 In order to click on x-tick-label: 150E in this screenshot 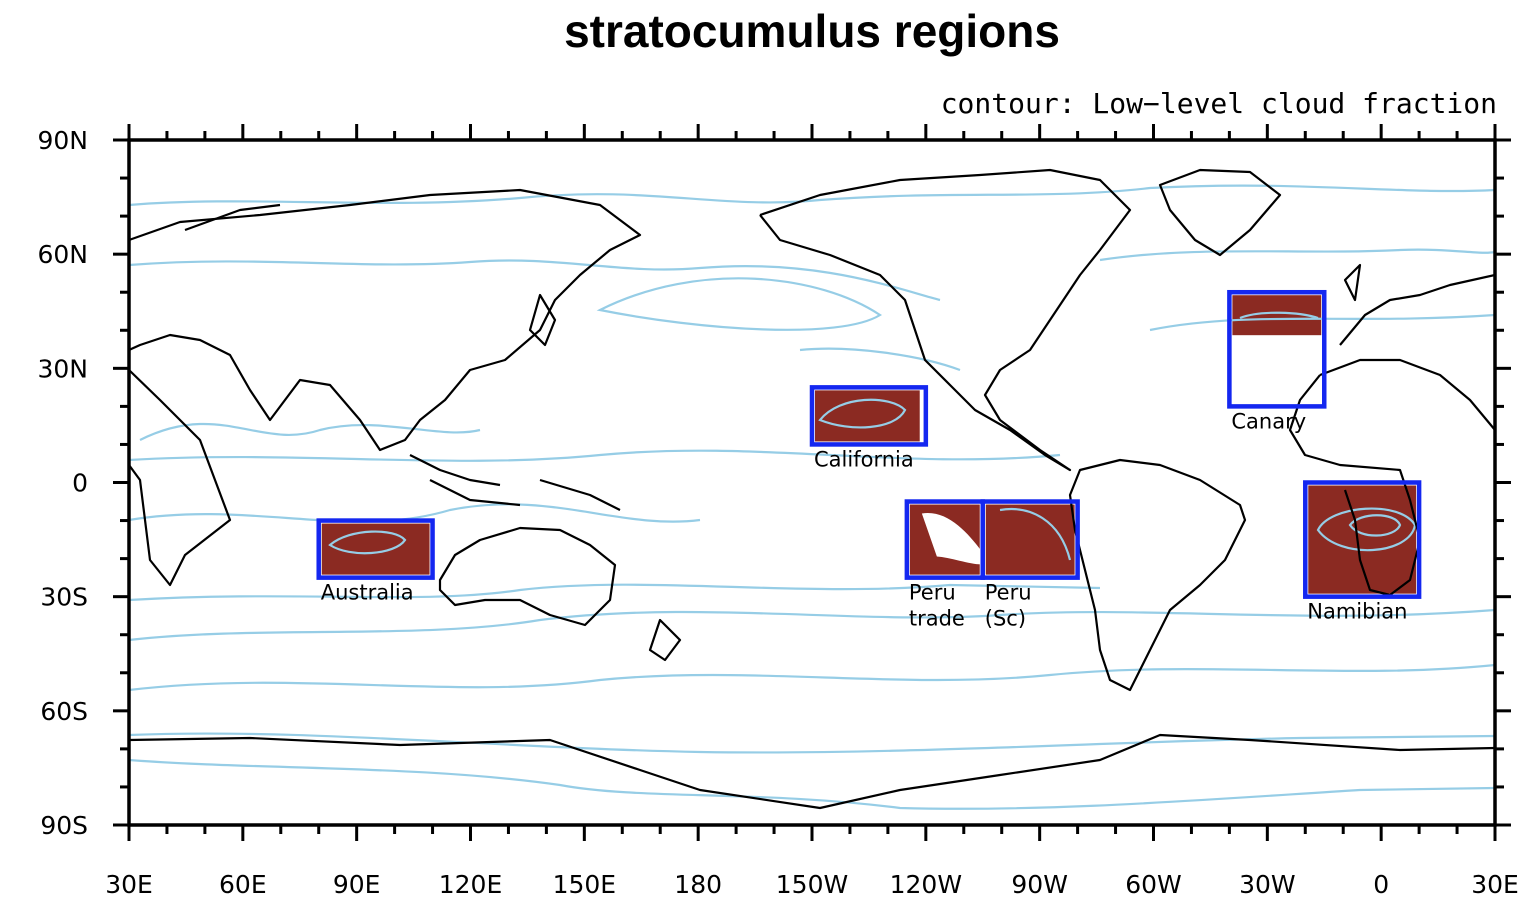, I will do `click(585, 884)`.